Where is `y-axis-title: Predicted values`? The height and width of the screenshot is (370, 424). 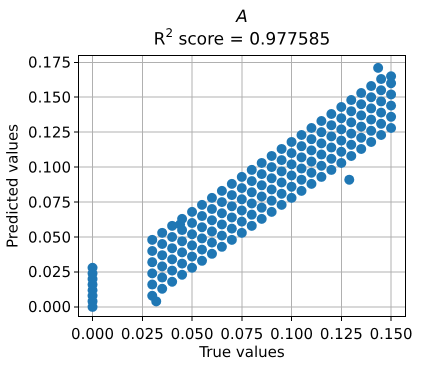 y-axis-title: Predicted values is located at coordinates (12, 186).